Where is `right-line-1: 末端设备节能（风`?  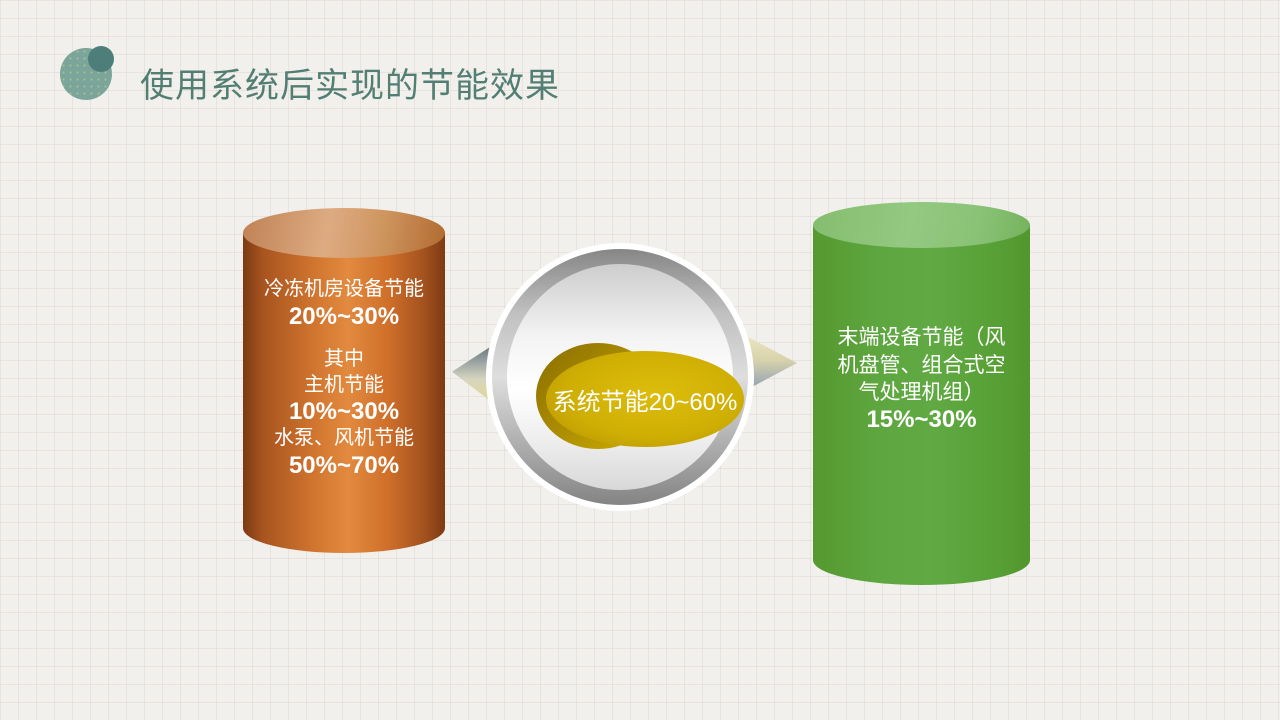
right-line-1: 末端设备节能（风 is located at coordinates (921, 337).